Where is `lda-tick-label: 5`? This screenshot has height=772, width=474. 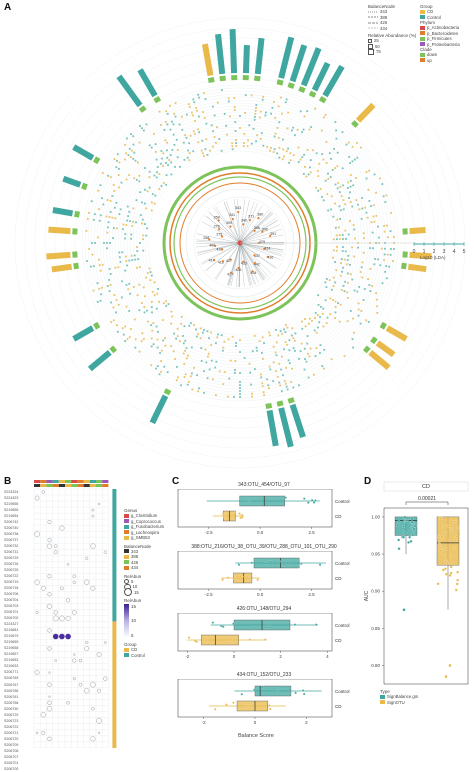 lda-tick-label: 5 is located at coordinates (464, 252).